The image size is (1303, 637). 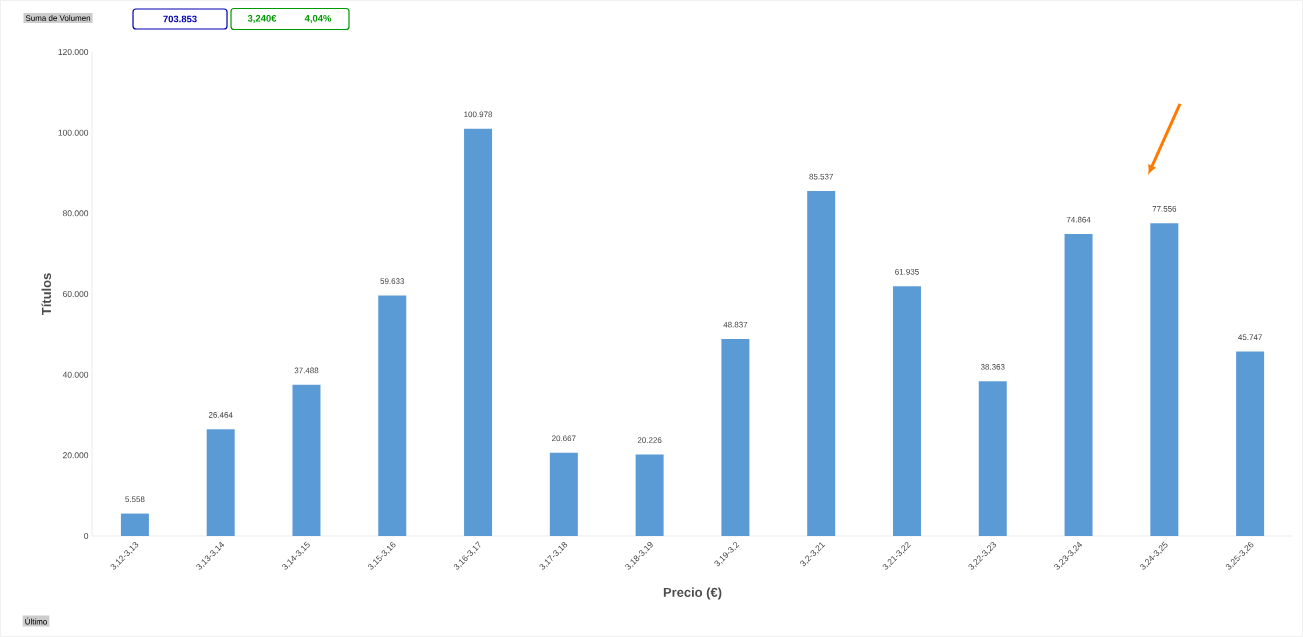 What do you see at coordinates (46, 294) in the screenshot?
I see `y-axis-title: Títulos` at bounding box center [46, 294].